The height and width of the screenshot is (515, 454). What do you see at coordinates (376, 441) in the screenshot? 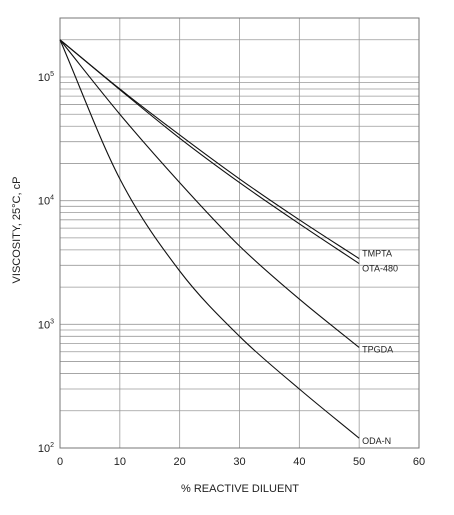
I see `series-label-oda-n: ODA-N` at bounding box center [376, 441].